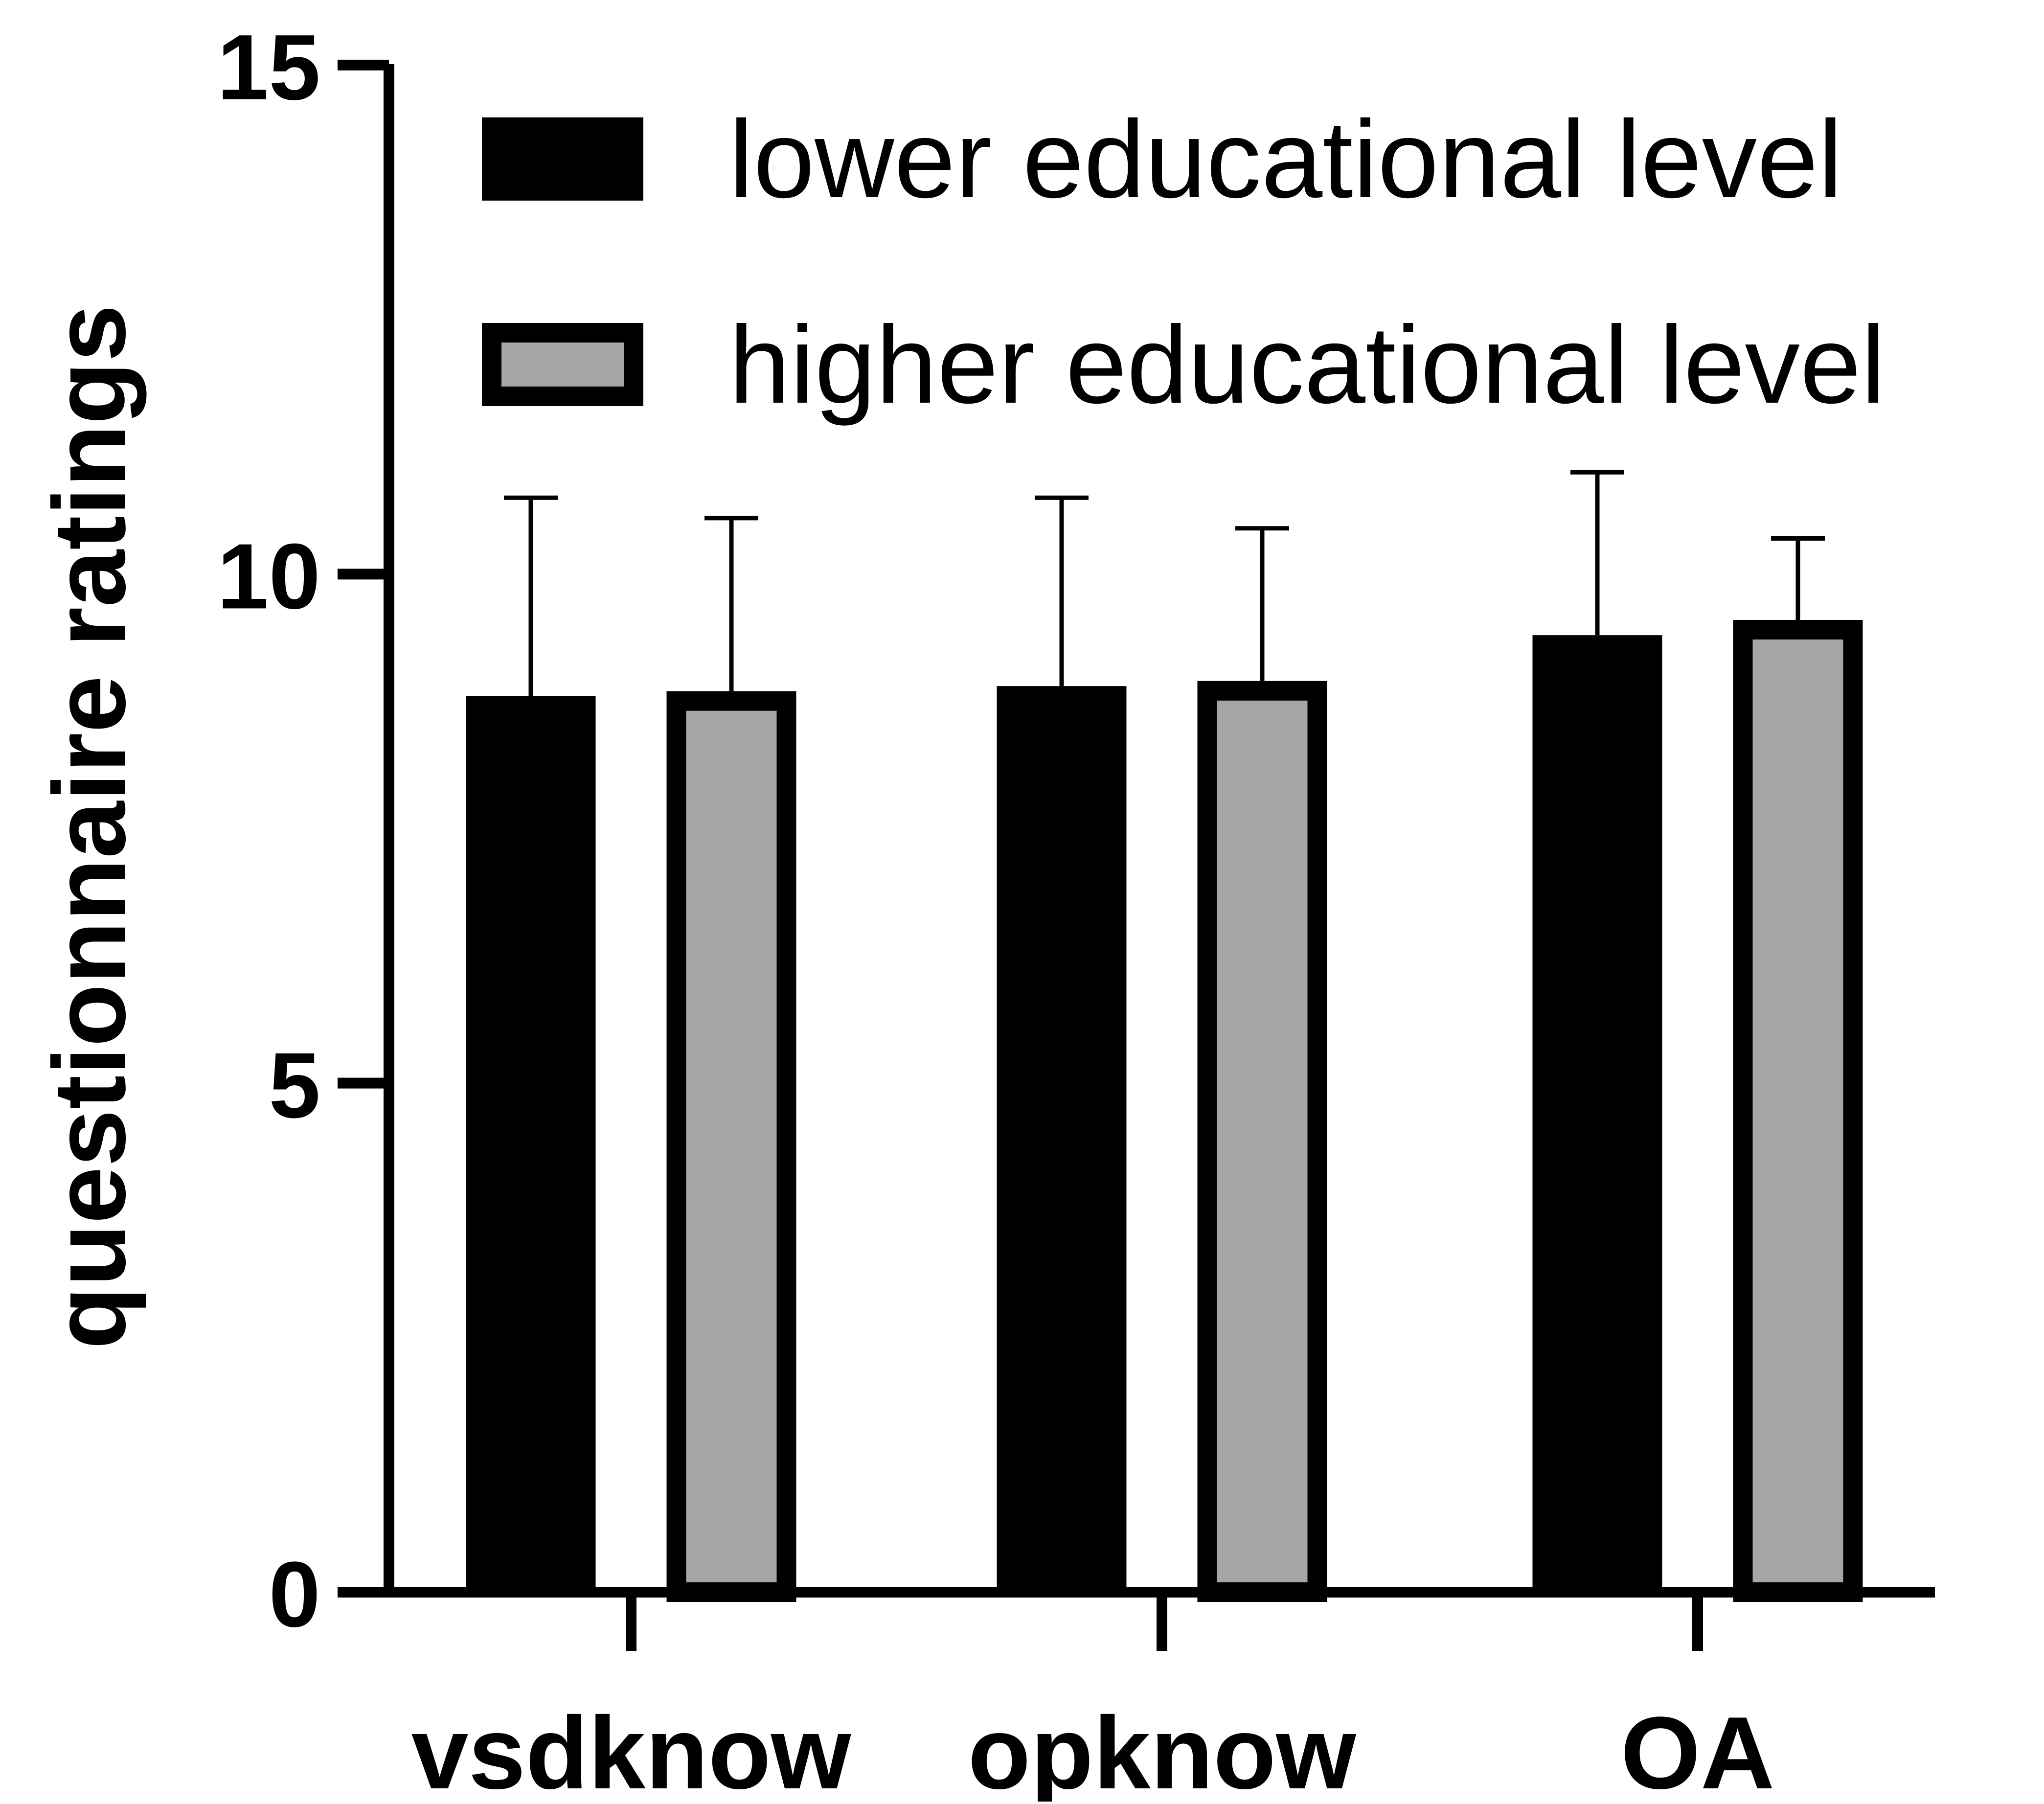 The image size is (2044, 1804). Describe the element at coordinates (531, 1144) in the screenshot. I see `bar-lower-educational-level-vsdknow` at that location.